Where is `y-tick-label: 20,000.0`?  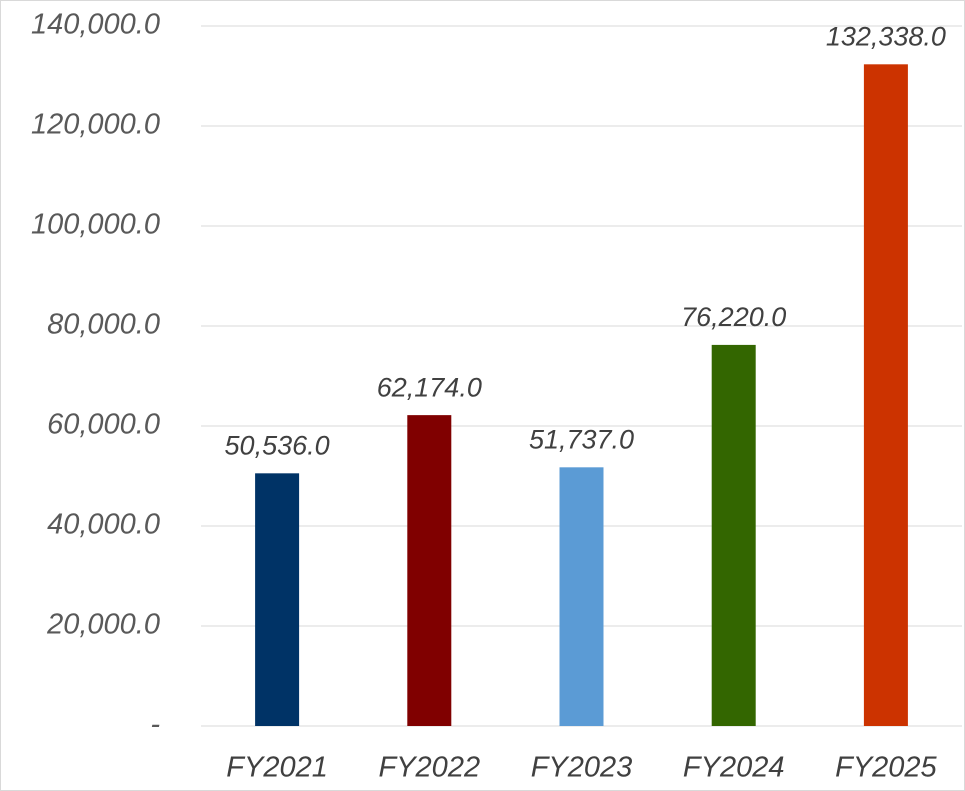
y-tick-label: 20,000.0 is located at coordinates (103, 625).